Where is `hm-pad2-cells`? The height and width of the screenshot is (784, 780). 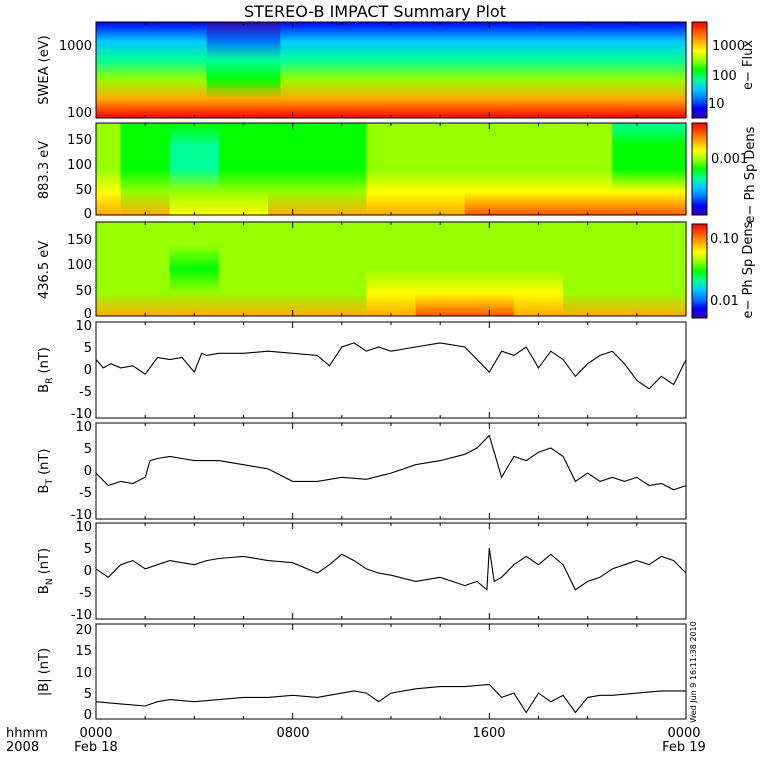
hm-pad2-cells is located at coordinates (391, 269).